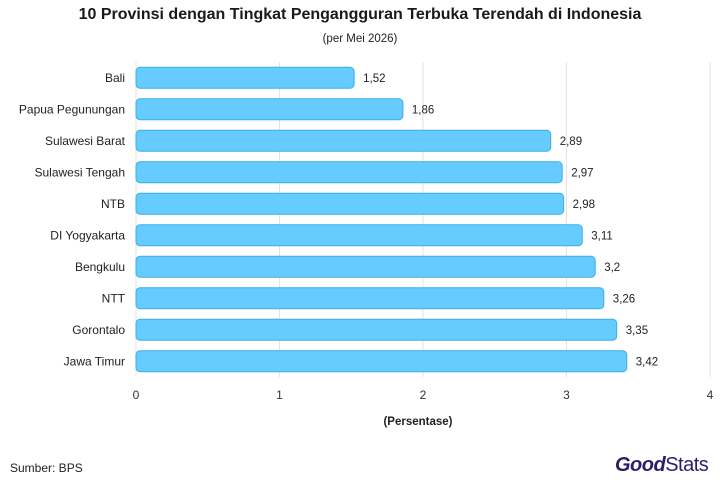 The image size is (720, 480). What do you see at coordinates (94, 361) in the screenshot?
I see `category-label: Jawa Timur` at bounding box center [94, 361].